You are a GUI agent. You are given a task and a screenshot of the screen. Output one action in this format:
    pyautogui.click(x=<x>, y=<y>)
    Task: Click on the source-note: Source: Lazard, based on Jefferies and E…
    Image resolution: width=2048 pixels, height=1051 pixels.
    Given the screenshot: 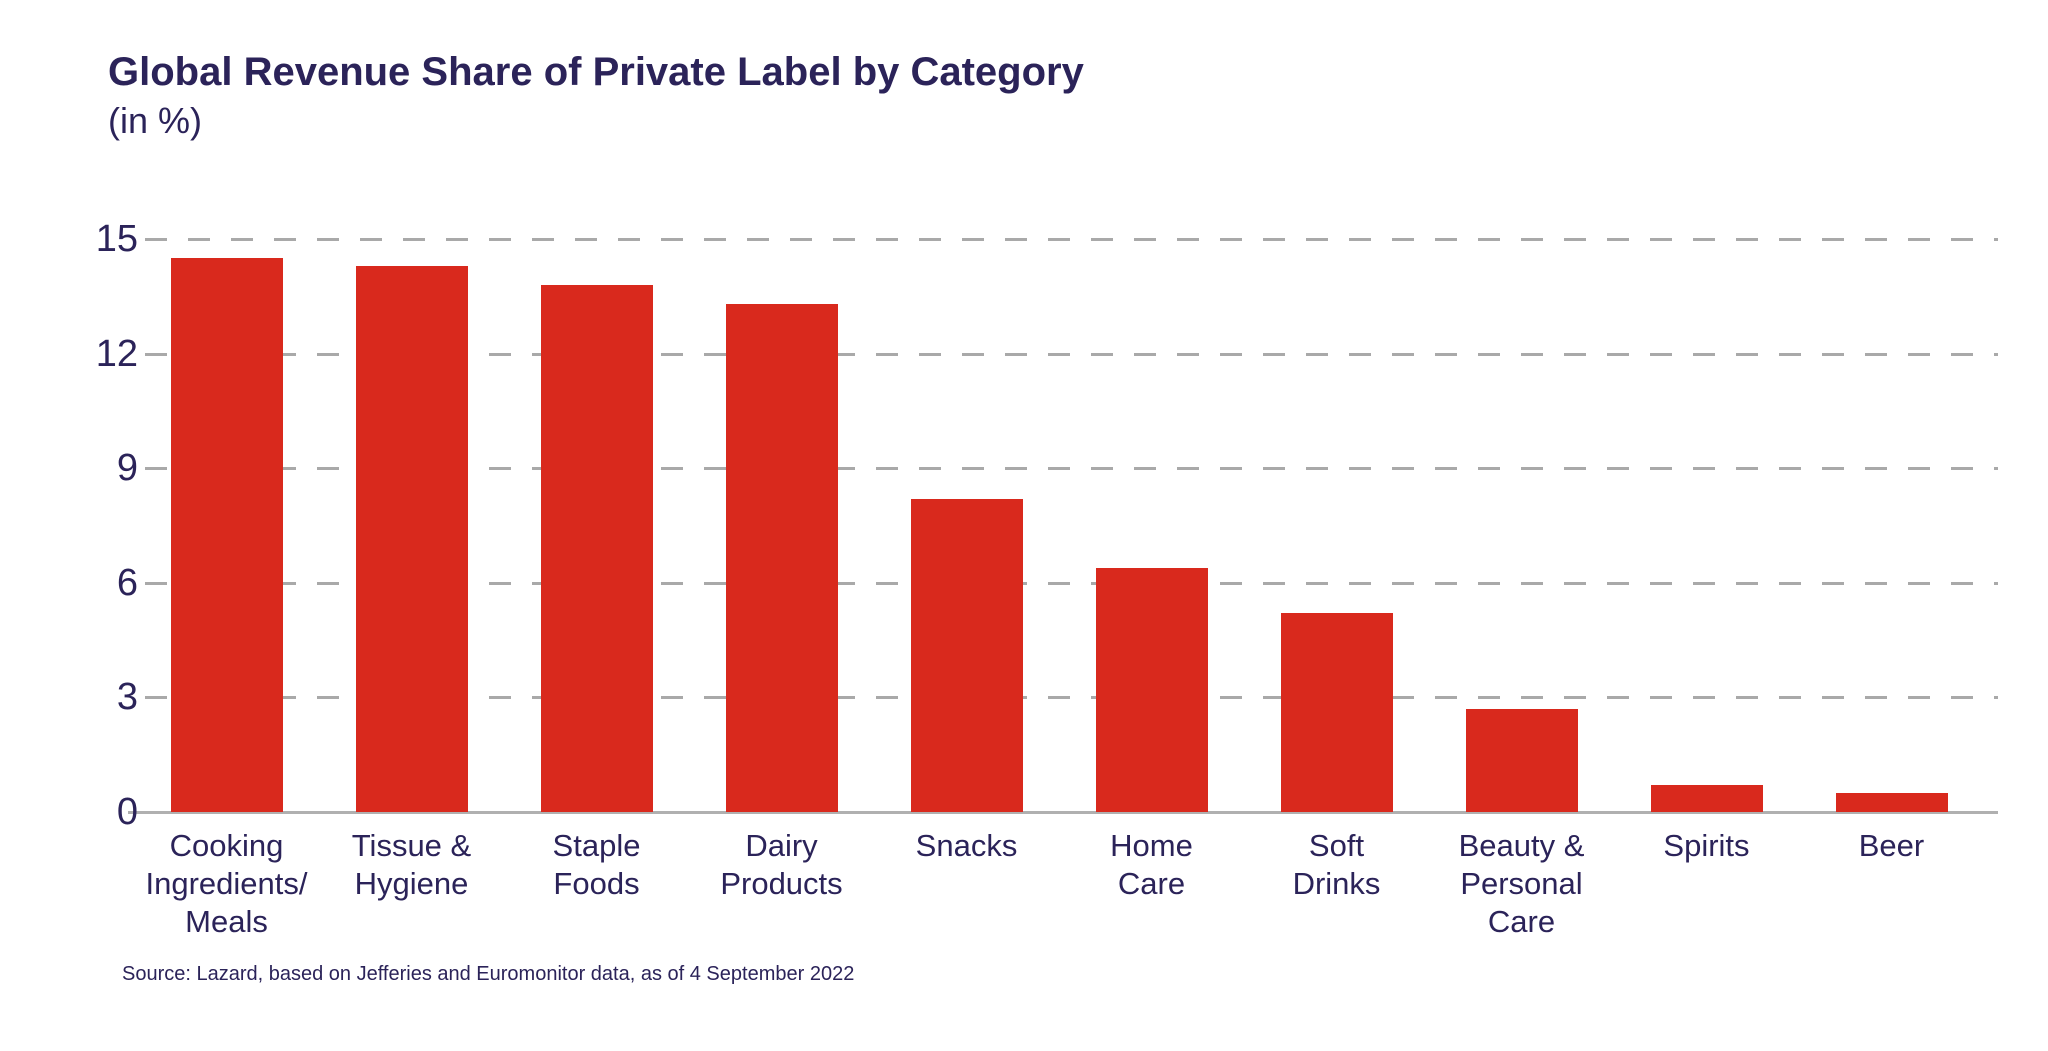 What is the action you would take?
    pyautogui.click(x=488, y=974)
    